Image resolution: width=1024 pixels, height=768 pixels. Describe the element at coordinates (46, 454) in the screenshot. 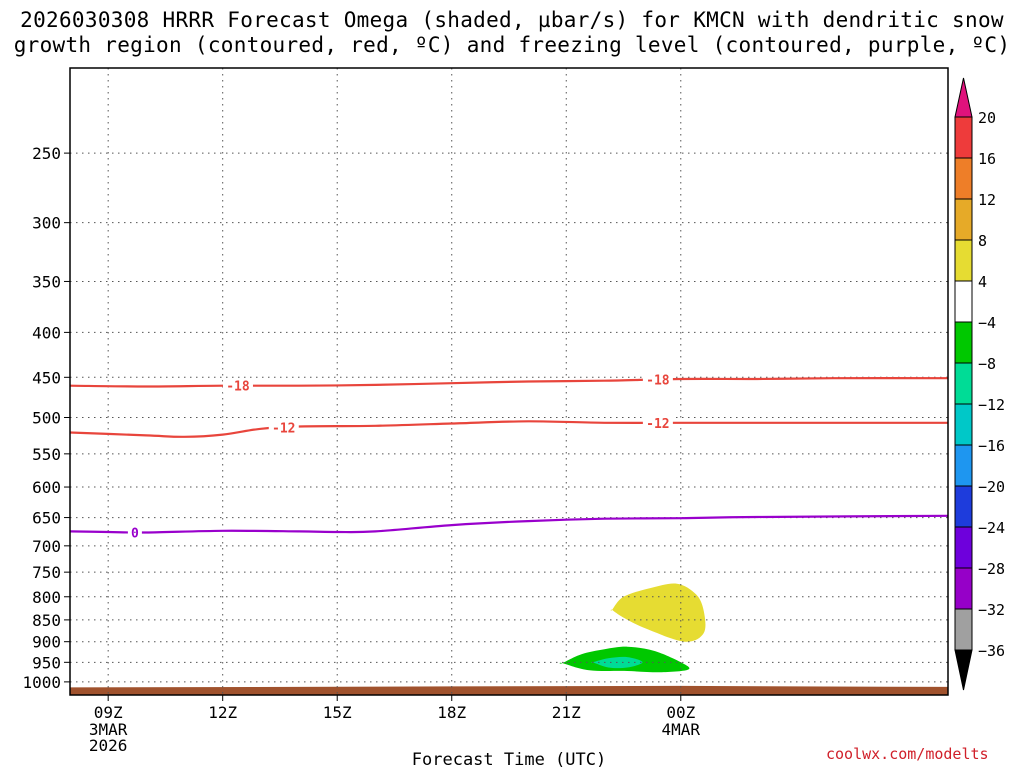

I see `y-tick-label-550: 550` at that location.